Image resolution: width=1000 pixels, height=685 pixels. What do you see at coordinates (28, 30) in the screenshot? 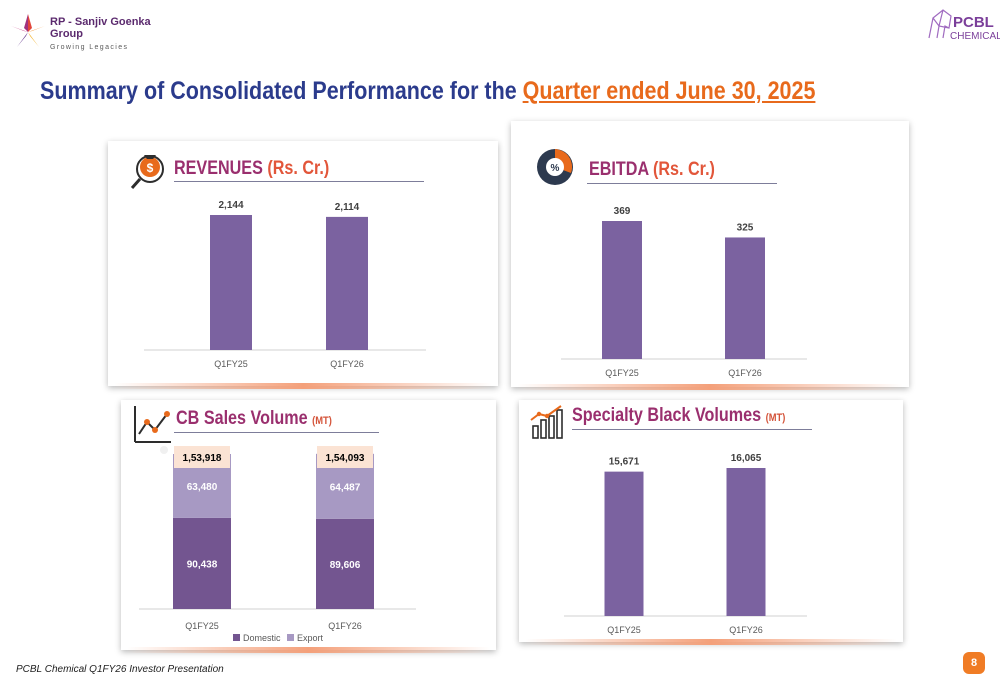
I see `group-star-icon` at bounding box center [28, 30].